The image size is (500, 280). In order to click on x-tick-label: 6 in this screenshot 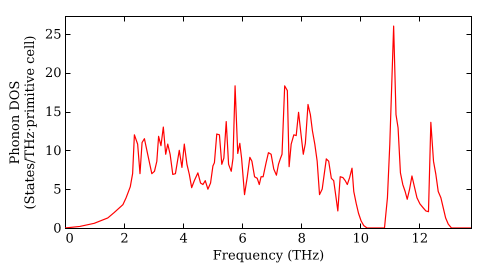, I will do `click(242, 239)`.